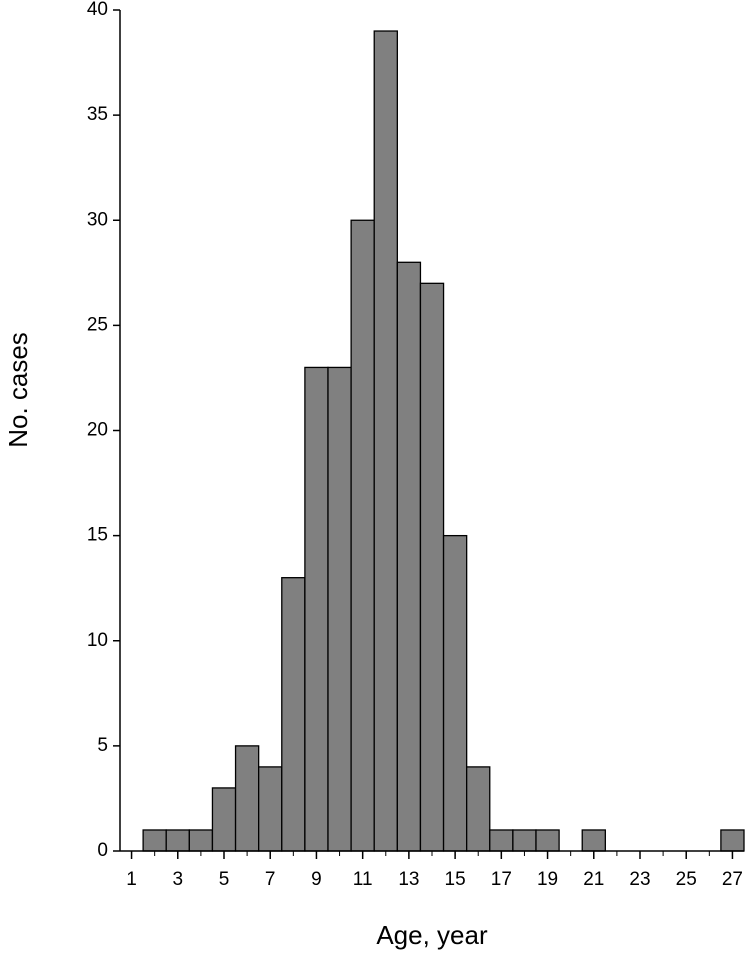 The height and width of the screenshot is (954, 746). Describe the element at coordinates (177, 879) in the screenshot. I see `x-tick-label: 3` at that location.